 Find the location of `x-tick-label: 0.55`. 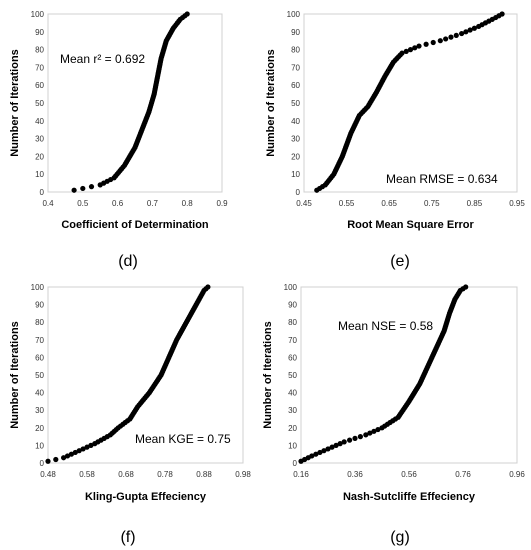

x-tick-label: 0.55 is located at coordinates (347, 203).